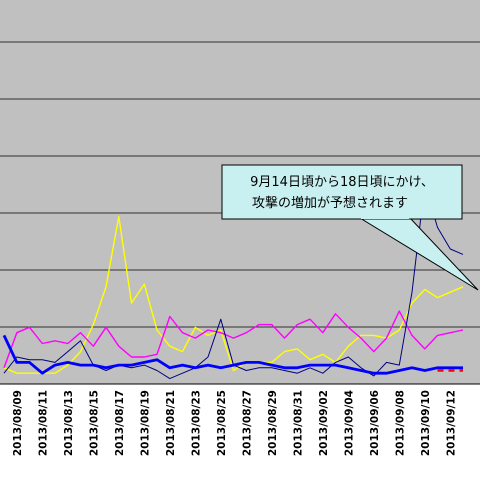 This screenshot has width=480, height=484. Describe the element at coordinates (451, 423) in the screenshot. I see `x-tick-label: 2013/09/12` at that location.